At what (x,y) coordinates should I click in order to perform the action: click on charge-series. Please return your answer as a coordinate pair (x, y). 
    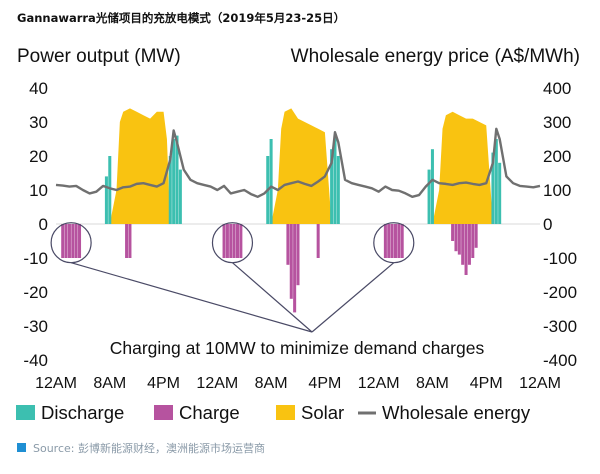
    Looking at the image, I should click on (269, 268).